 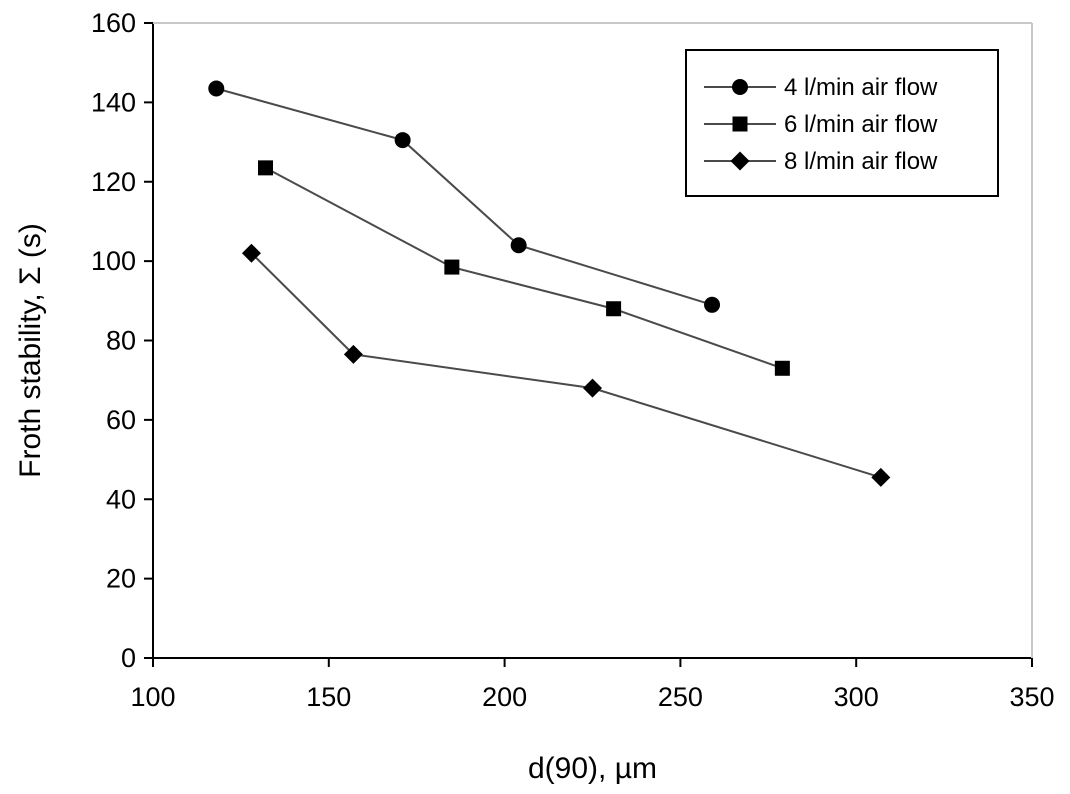 What do you see at coordinates (680, 697) in the screenshot?
I see `x-tick-label: 250` at bounding box center [680, 697].